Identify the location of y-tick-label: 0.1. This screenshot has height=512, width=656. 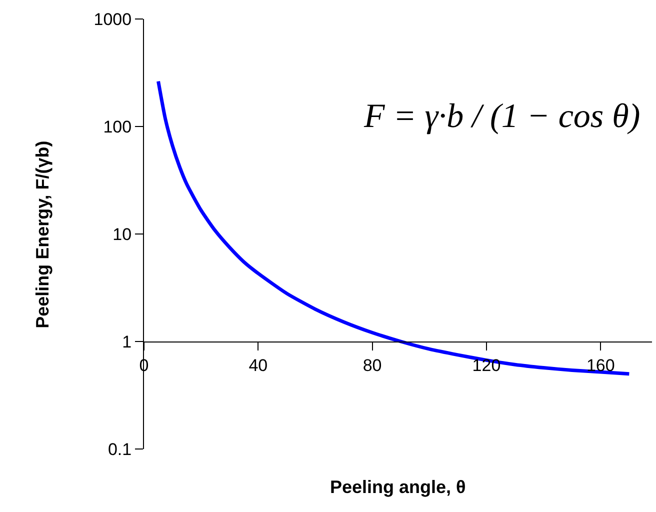
(120, 449).